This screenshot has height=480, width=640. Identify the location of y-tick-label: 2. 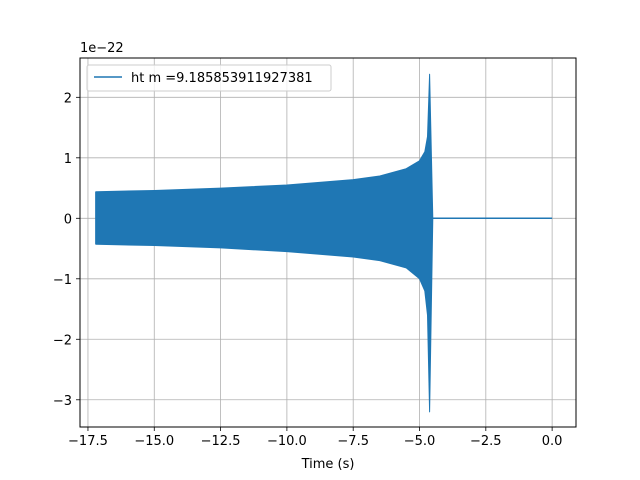
(68, 98).